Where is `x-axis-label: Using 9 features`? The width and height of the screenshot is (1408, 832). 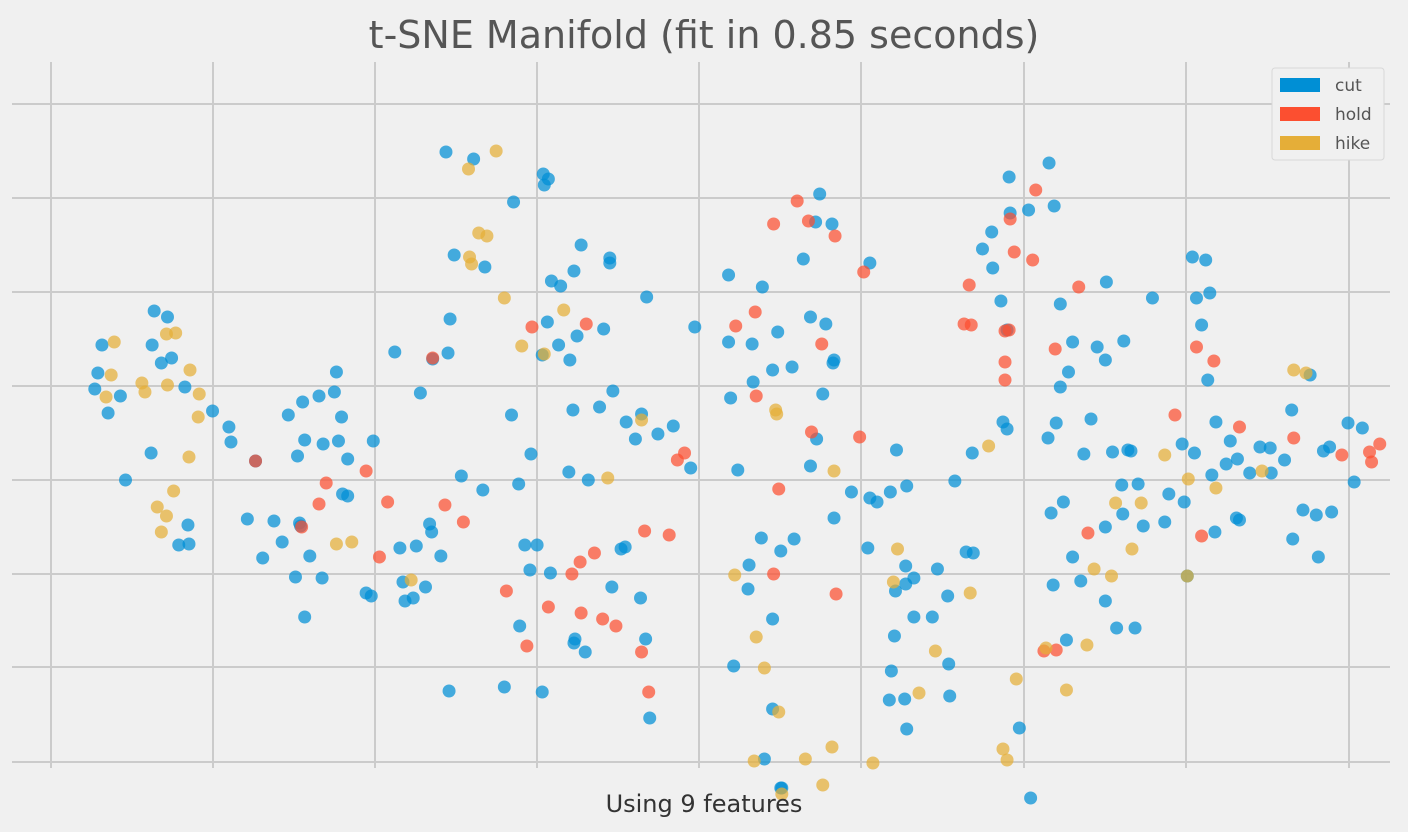 x-axis-label: Using 9 features is located at coordinates (704, 804).